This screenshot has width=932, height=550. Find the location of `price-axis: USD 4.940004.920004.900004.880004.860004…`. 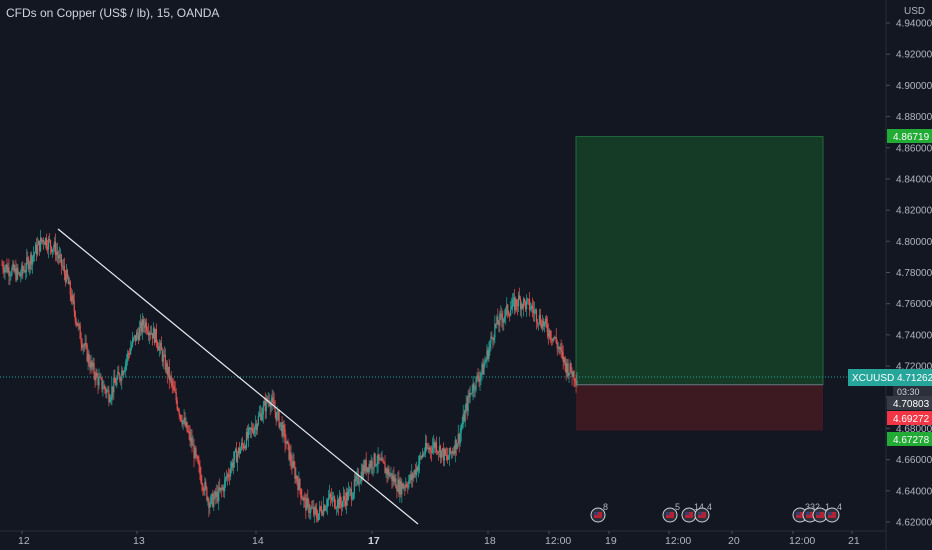

price-axis: USD 4.940004.920004.900004.880004.860004… is located at coordinates (909, 267).